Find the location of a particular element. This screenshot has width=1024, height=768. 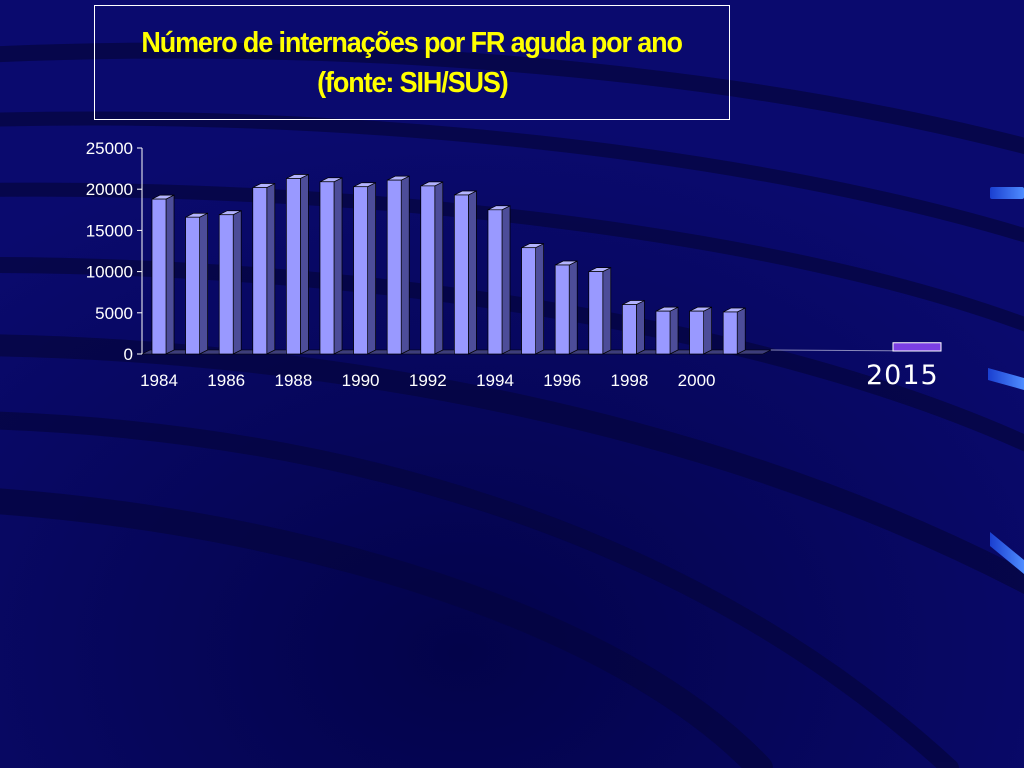

extra-bar-2015 is located at coordinates (917, 347).